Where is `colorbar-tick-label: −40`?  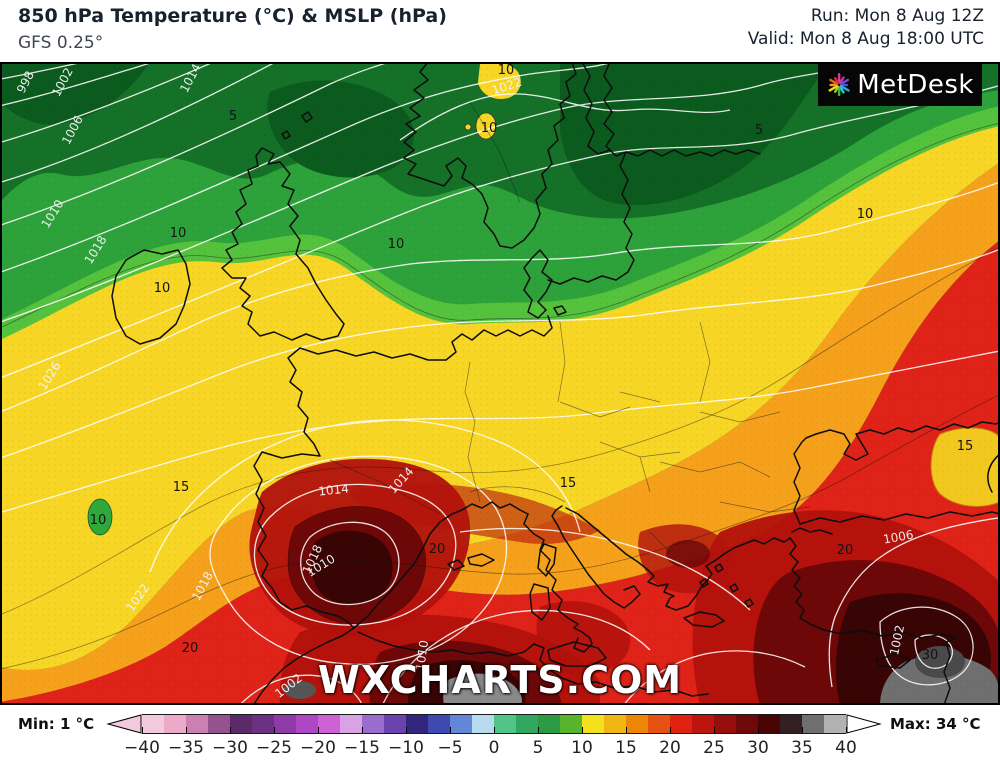 colorbar-tick-label: −40 is located at coordinates (142, 748).